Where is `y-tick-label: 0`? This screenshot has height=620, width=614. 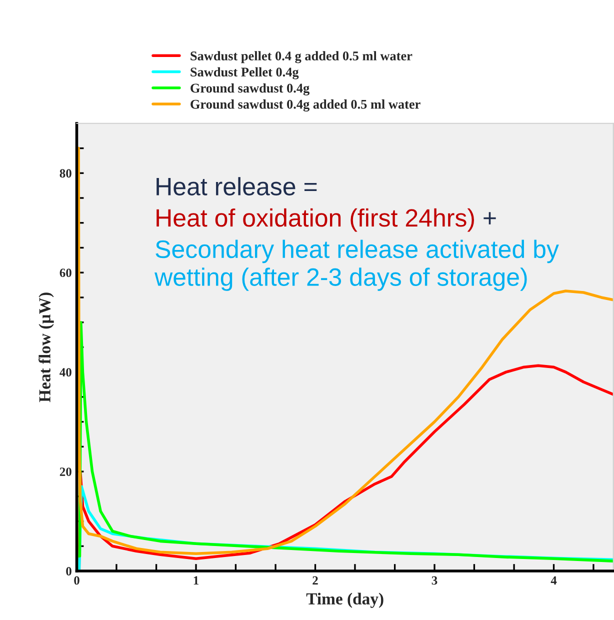
y-tick-label: 0 is located at coordinates (69, 571).